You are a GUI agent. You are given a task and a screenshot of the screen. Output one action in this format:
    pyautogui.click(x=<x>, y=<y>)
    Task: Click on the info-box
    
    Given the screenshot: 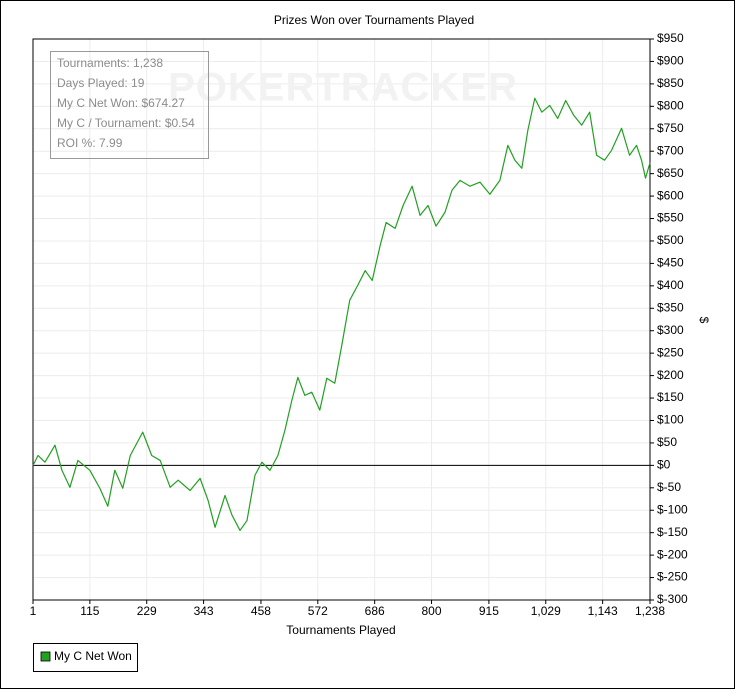 What is the action you would take?
    pyautogui.click(x=129, y=105)
    